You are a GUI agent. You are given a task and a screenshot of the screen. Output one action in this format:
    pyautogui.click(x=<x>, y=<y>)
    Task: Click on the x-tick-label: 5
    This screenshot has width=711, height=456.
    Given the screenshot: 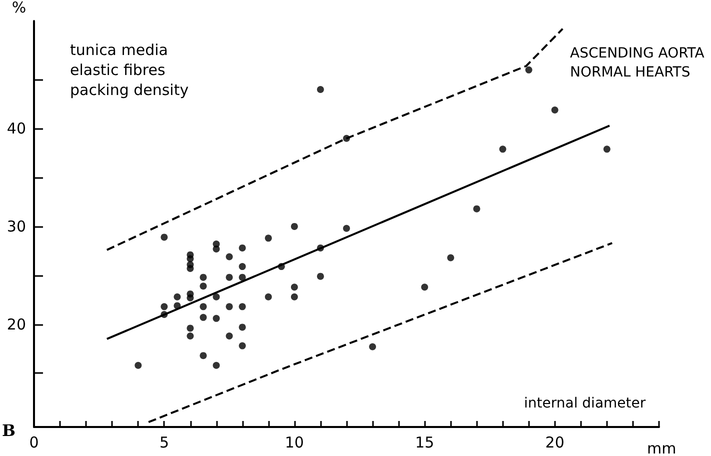 What is the action you would take?
    pyautogui.click(x=164, y=443)
    